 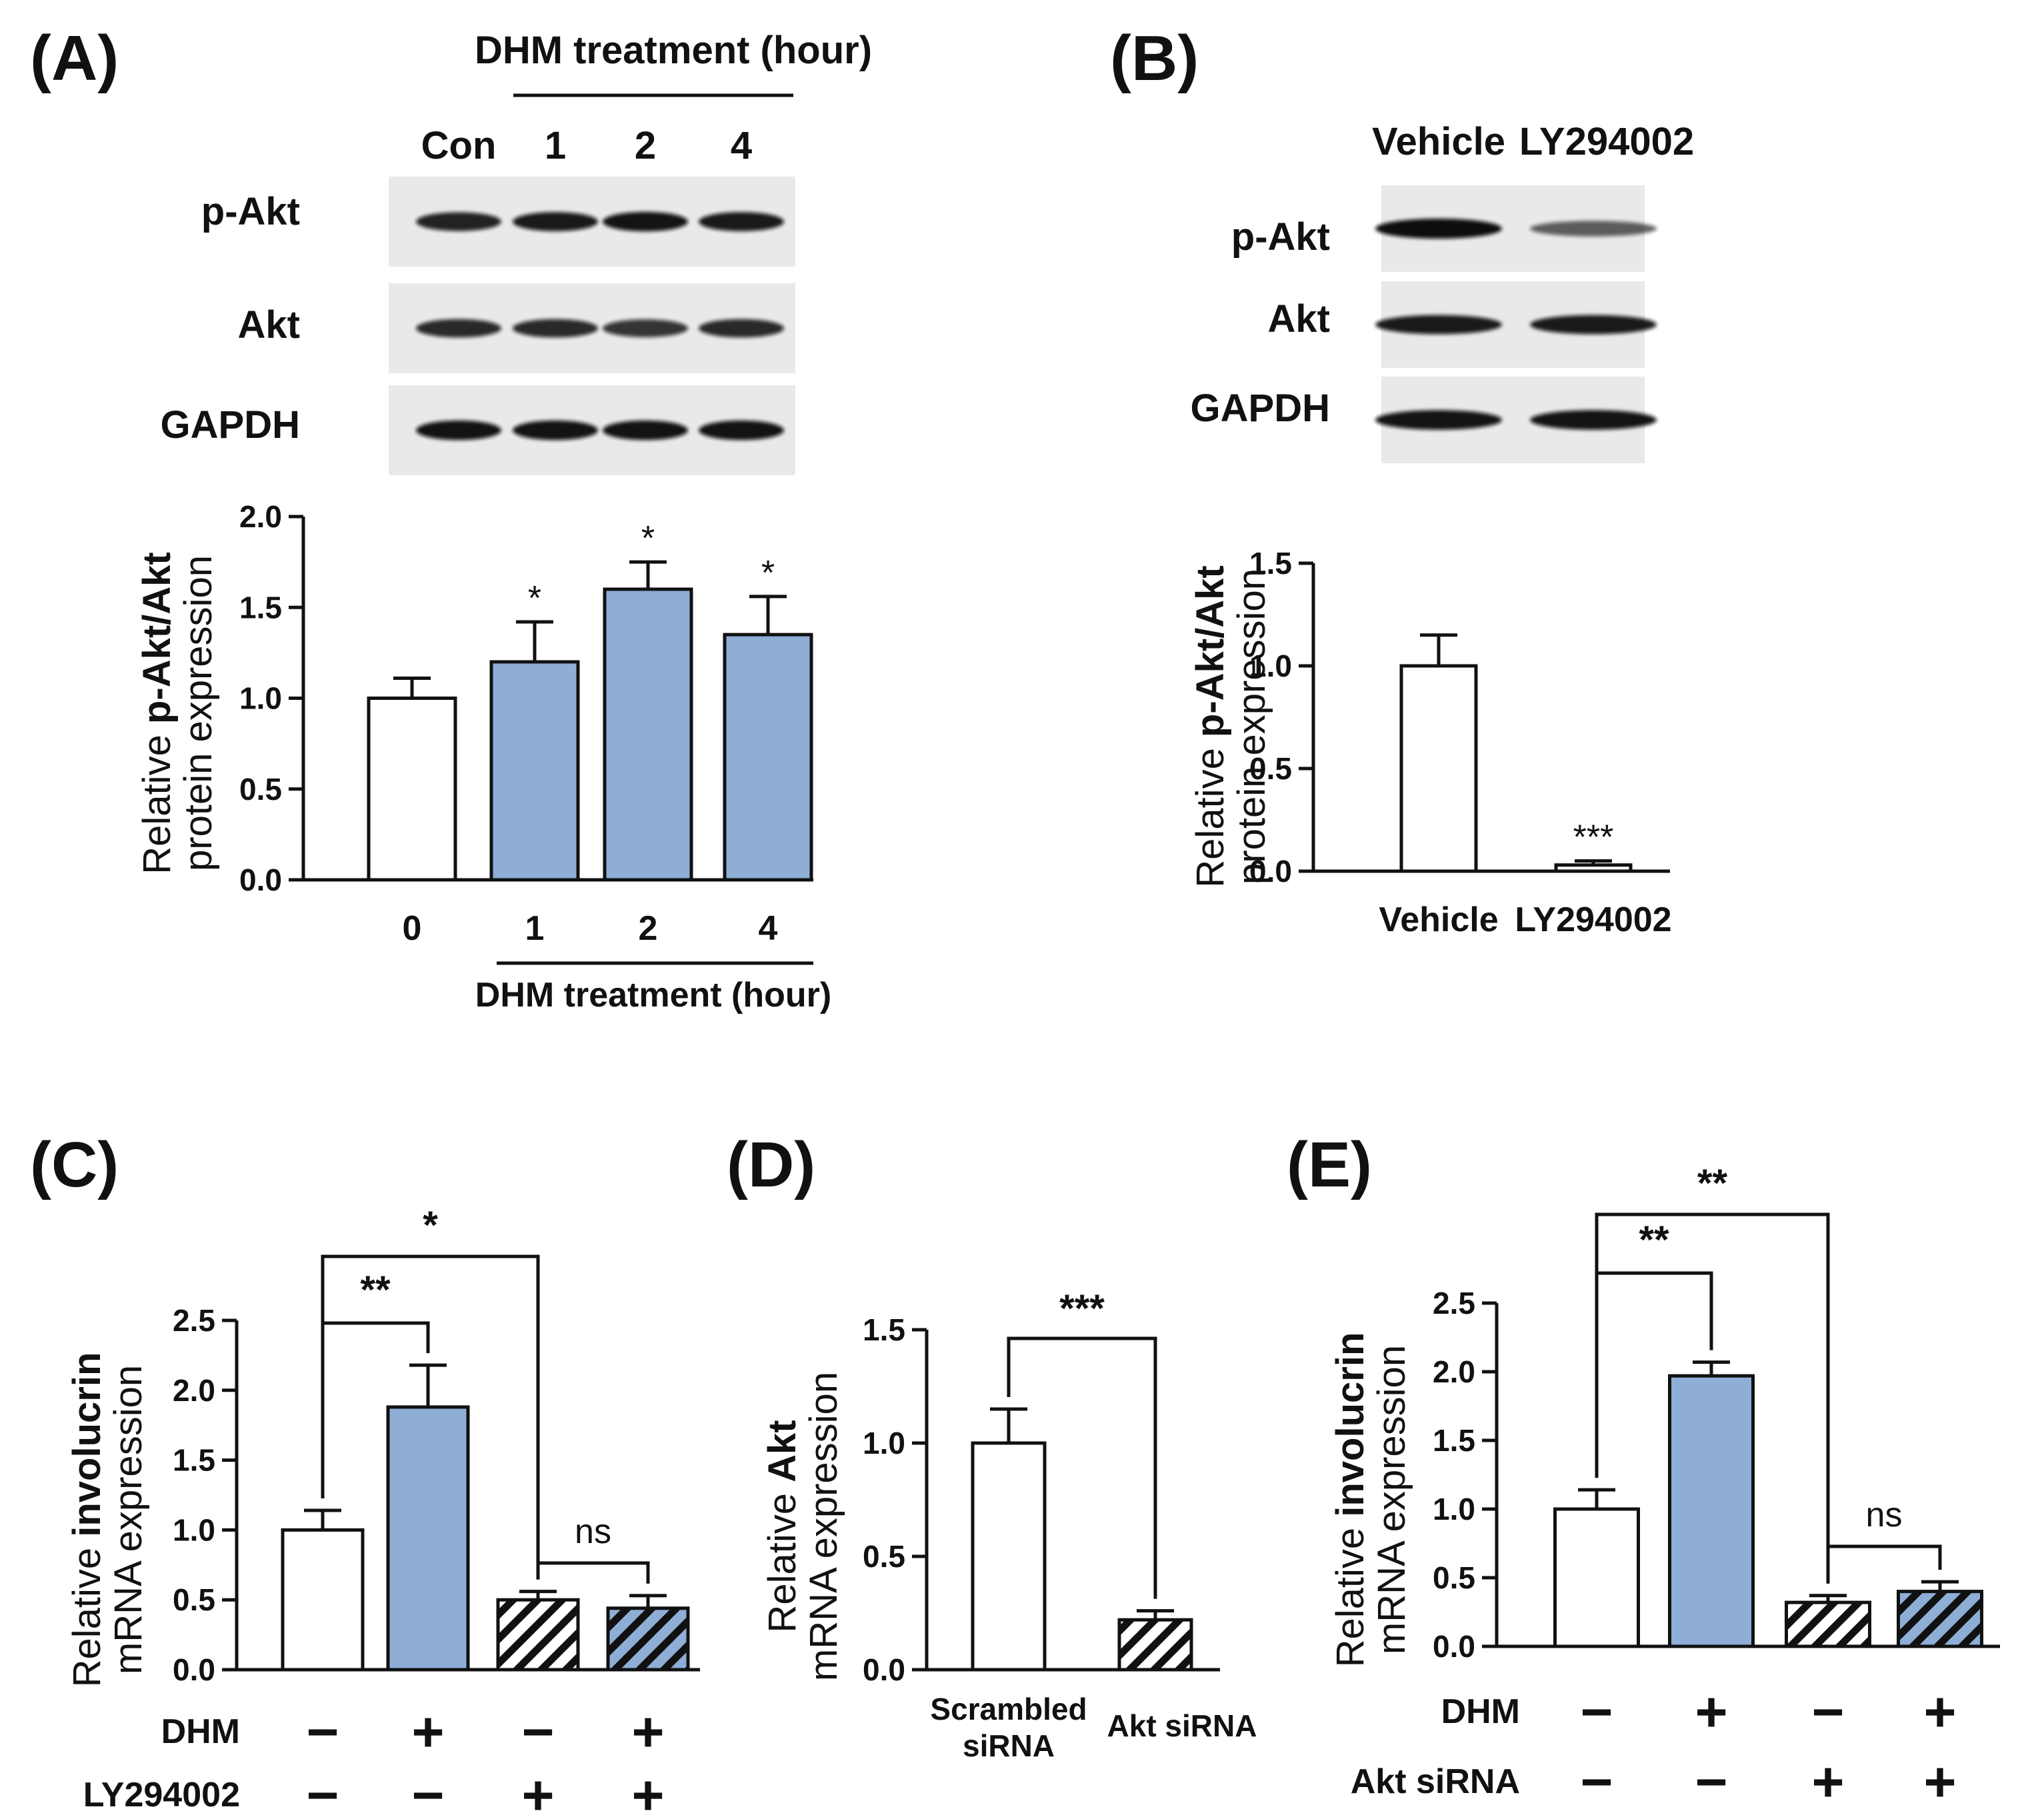 What do you see at coordinates (1182, 1725) in the screenshot?
I see `x-tick-label: Akt siRNA` at bounding box center [1182, 1725].